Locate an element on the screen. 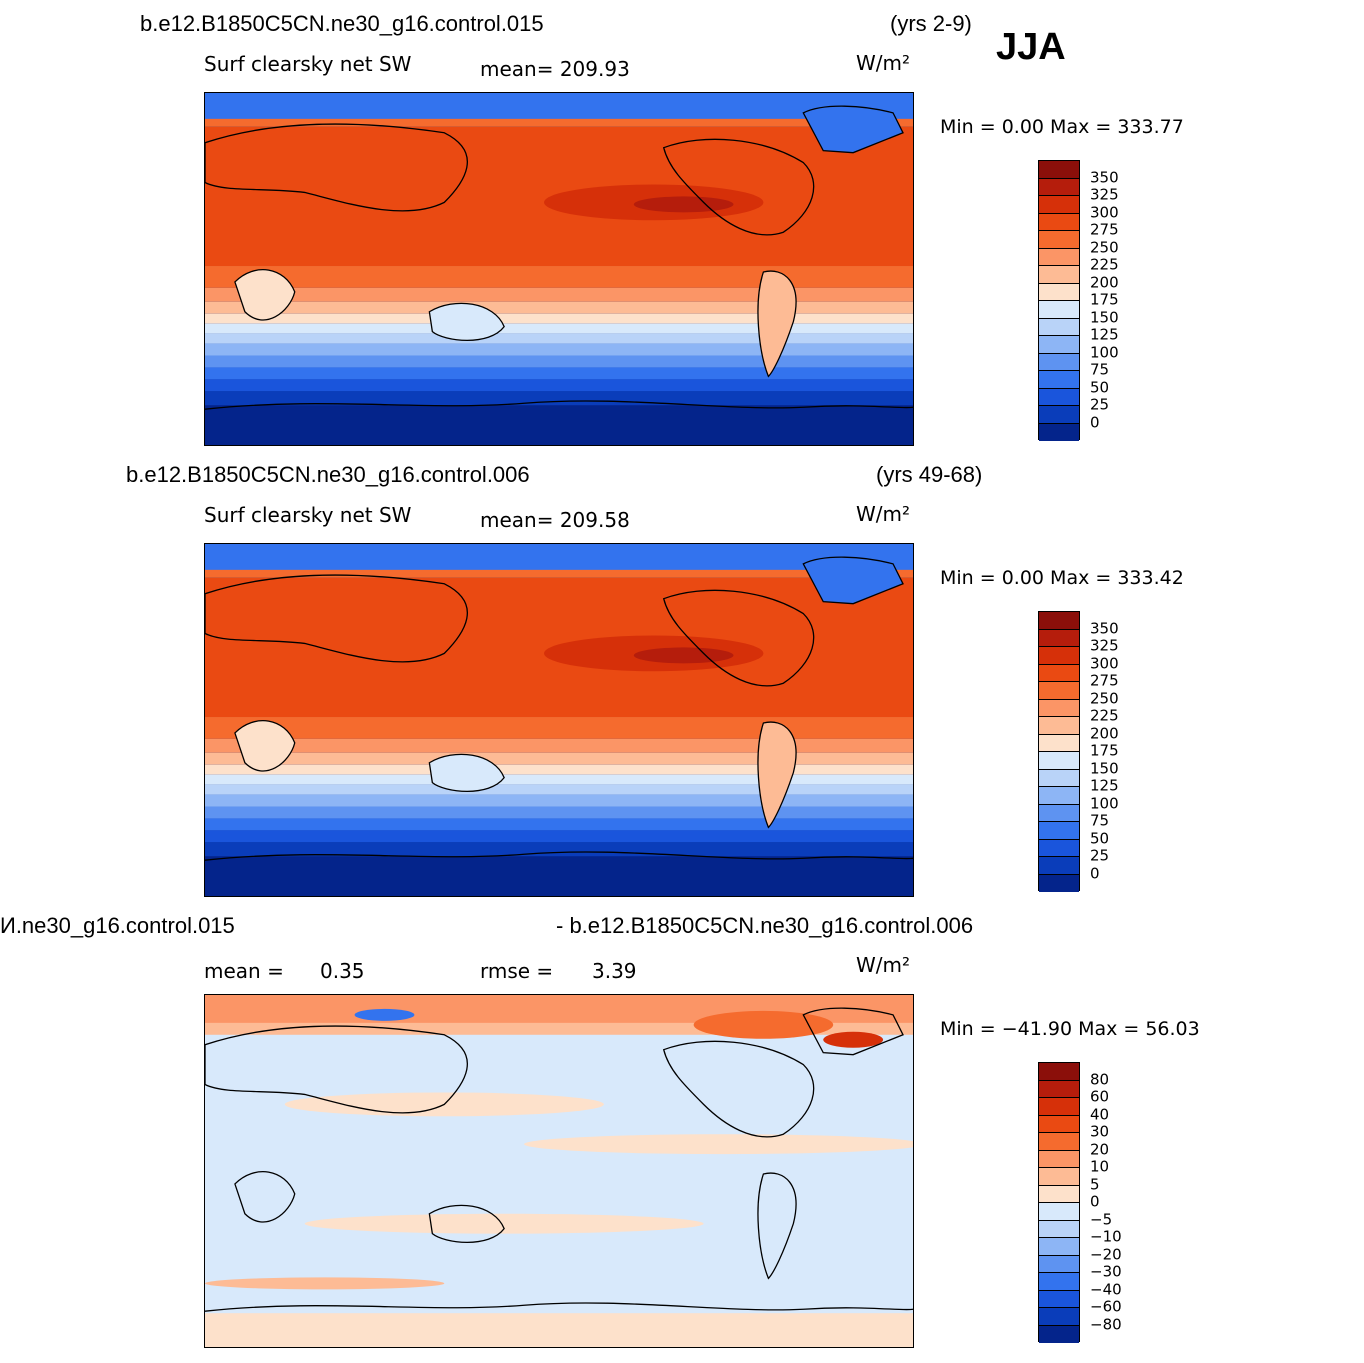 This screenshot has height=1363, width=1364. panel3-map is located at coordinates (559, 1171).